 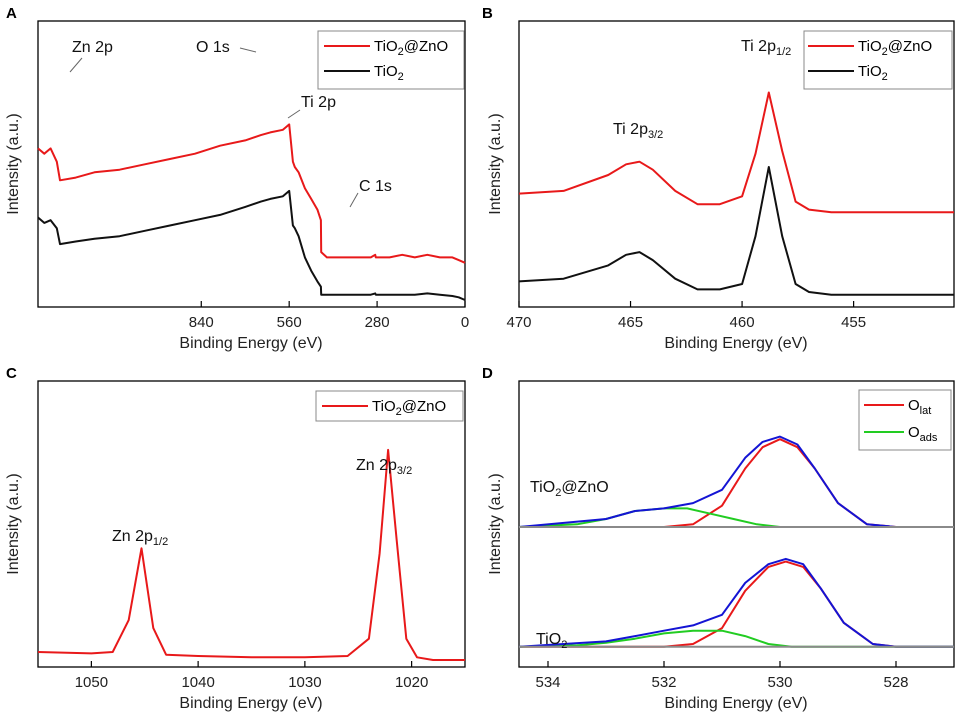 I want to click on x-tick-label-c-2: 1030, so click(x=304, y=682).